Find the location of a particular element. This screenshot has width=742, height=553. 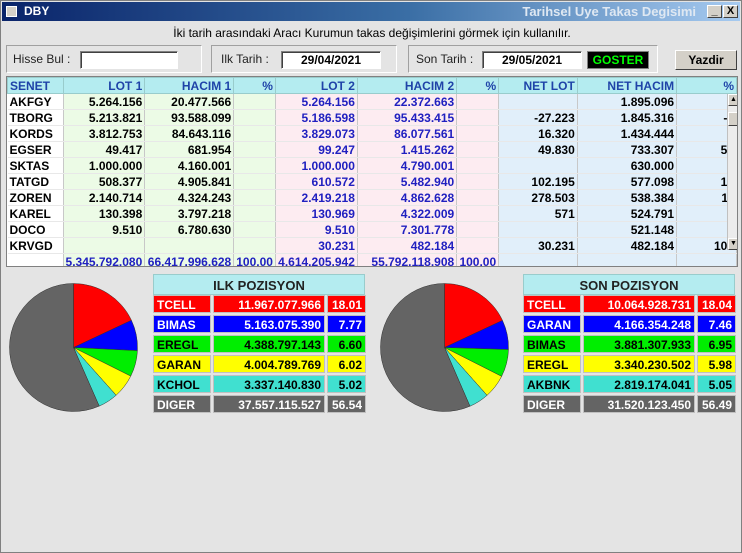

position-name: EREGL is located at coordinates (182, 344).